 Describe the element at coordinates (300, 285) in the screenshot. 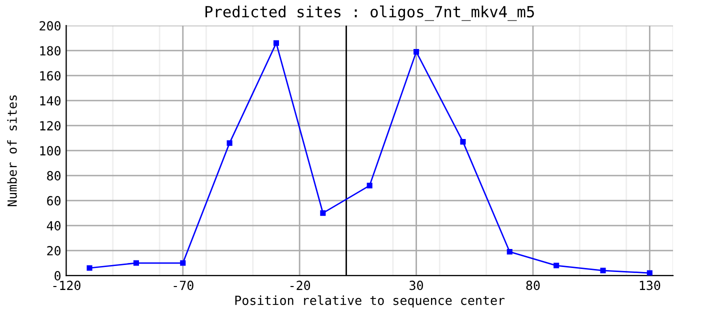

I see `x-tick-label: -20` at that location.